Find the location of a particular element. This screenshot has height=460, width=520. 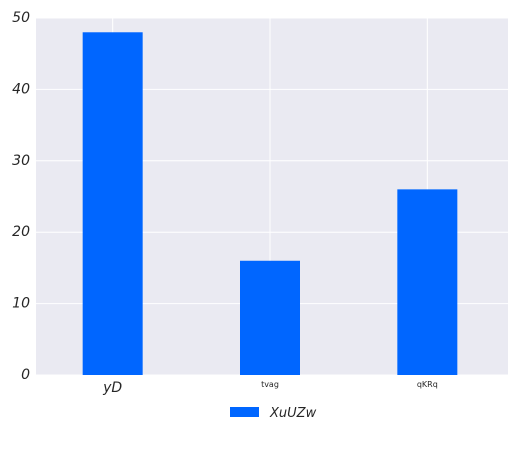

y-tick-label: 20 is located at coordinates (21, 232).